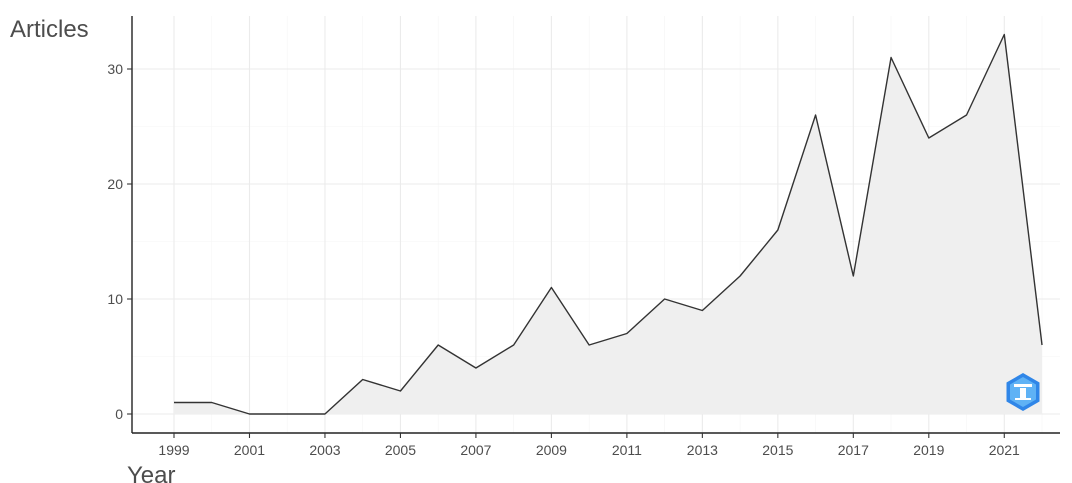  Describe the element at coordinates (115, 184) in the screenshot. I see `y-tick-label: 20` at that location.